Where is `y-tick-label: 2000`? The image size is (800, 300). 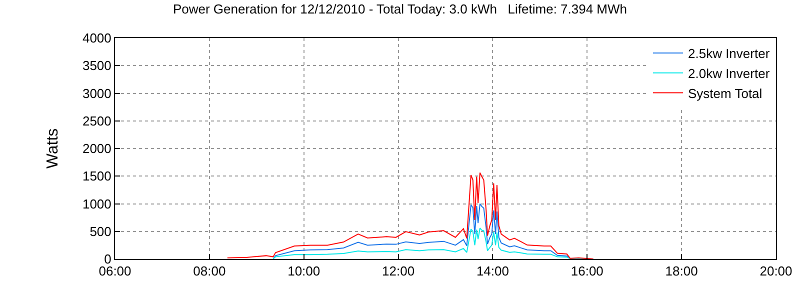 y-tick-label: 2000 is located at coordinates (97, 148).